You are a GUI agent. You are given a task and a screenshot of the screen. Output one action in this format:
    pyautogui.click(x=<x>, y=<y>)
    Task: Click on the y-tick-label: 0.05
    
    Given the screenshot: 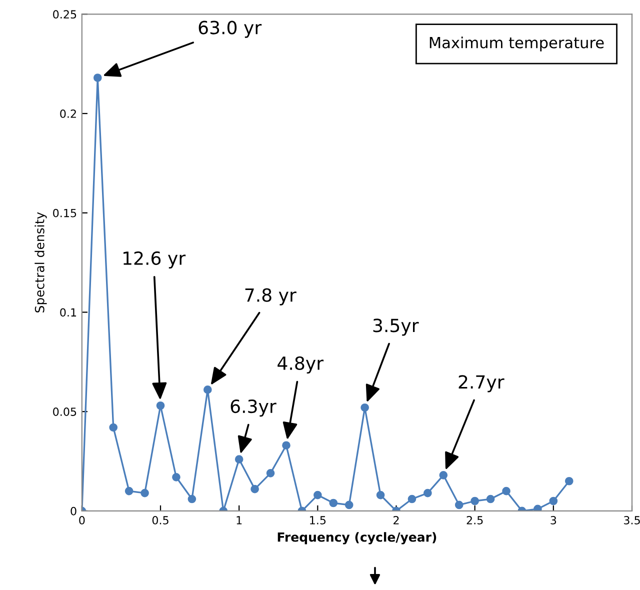 What is the action you would take?
    pyautogui.click(x=64, y=412)
    